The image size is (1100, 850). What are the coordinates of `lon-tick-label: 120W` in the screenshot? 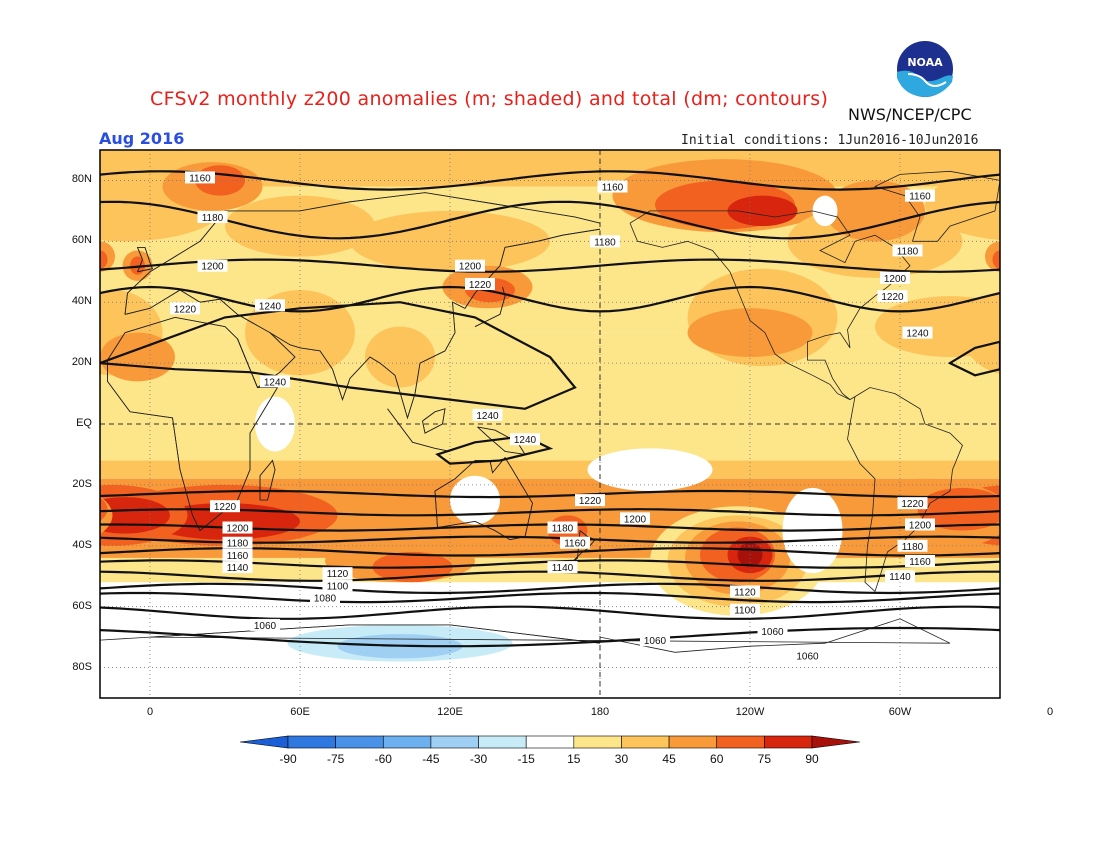 It's located at (750, 712).